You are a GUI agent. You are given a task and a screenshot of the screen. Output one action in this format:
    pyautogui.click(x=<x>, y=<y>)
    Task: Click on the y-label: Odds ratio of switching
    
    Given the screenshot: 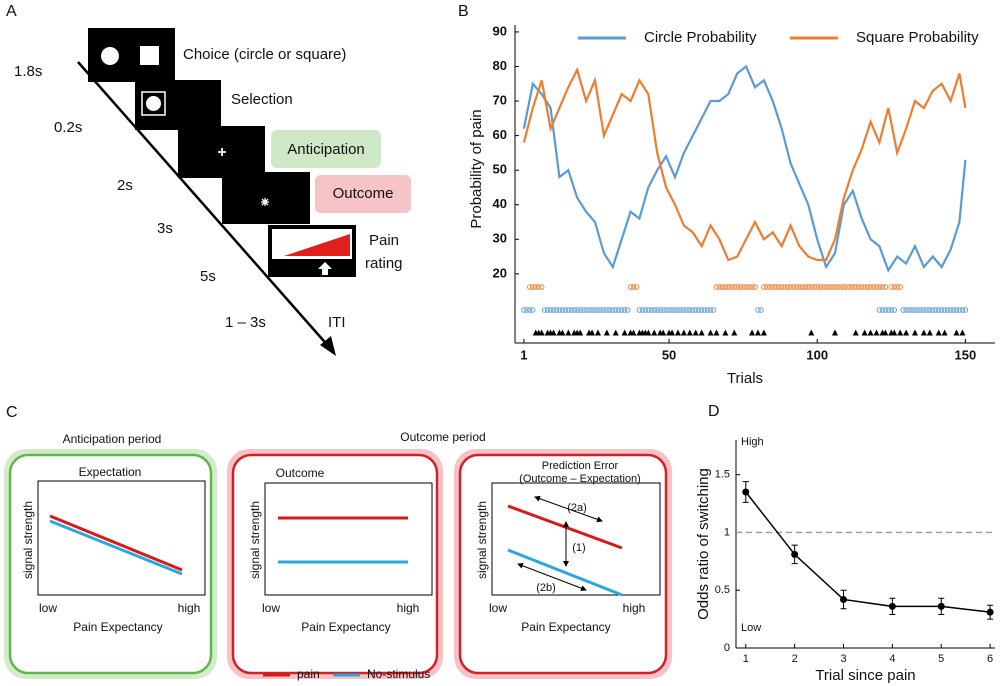 What is the action you would take?
    pyautogui.click(x=703, y=544)
    